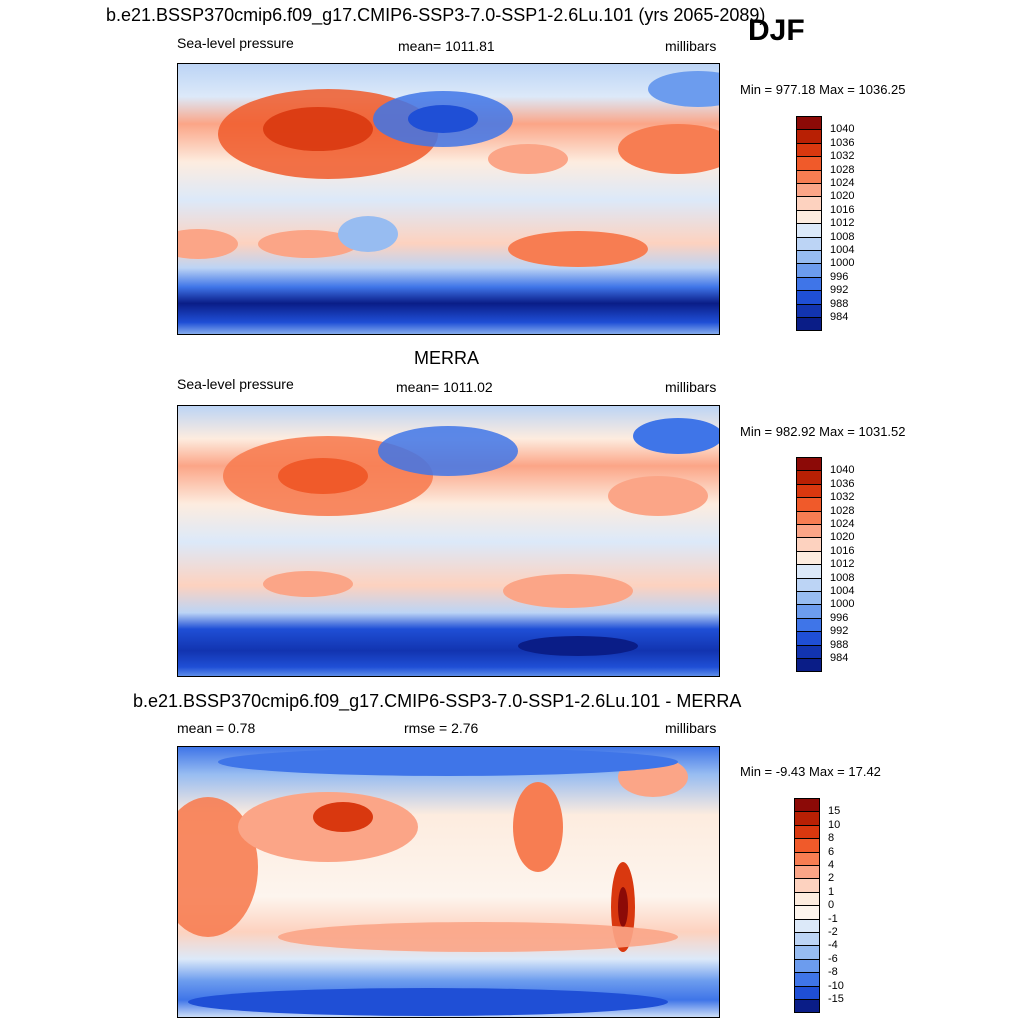 Image resolution: width=1024 pixels, height=1024 pixels. What do you see at coordinates (235, 384) in the screenshot?
I see `panel2-variable-label: Sea-level pressure` at bounding box center [235, 384].